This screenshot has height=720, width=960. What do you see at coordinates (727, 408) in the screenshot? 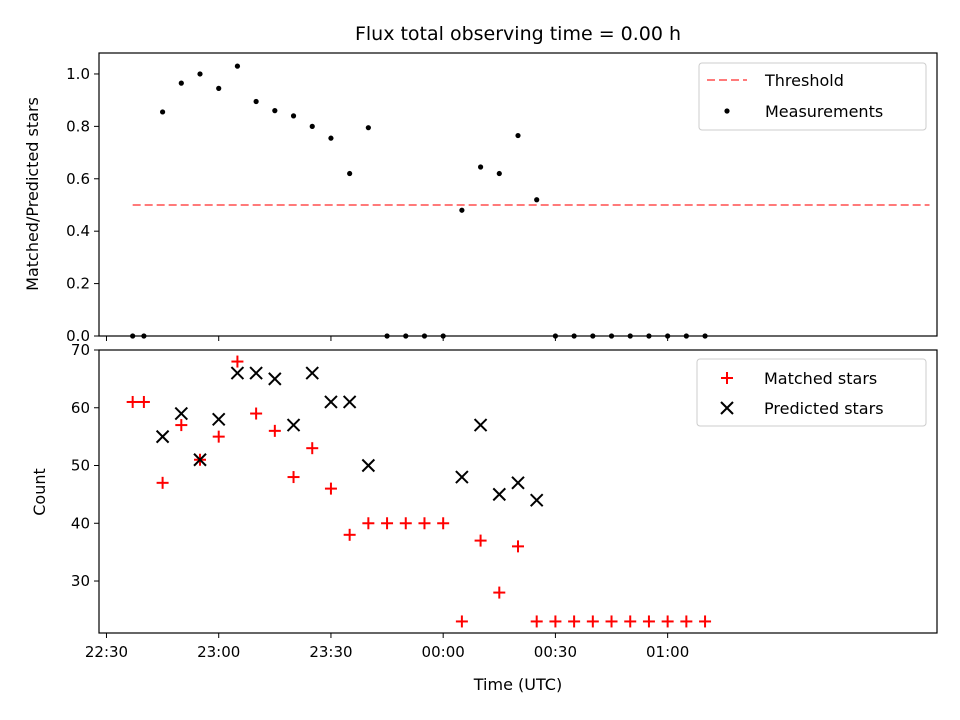
I see `predicted-stars-legend-swatch` at bounding box center [727, 408].